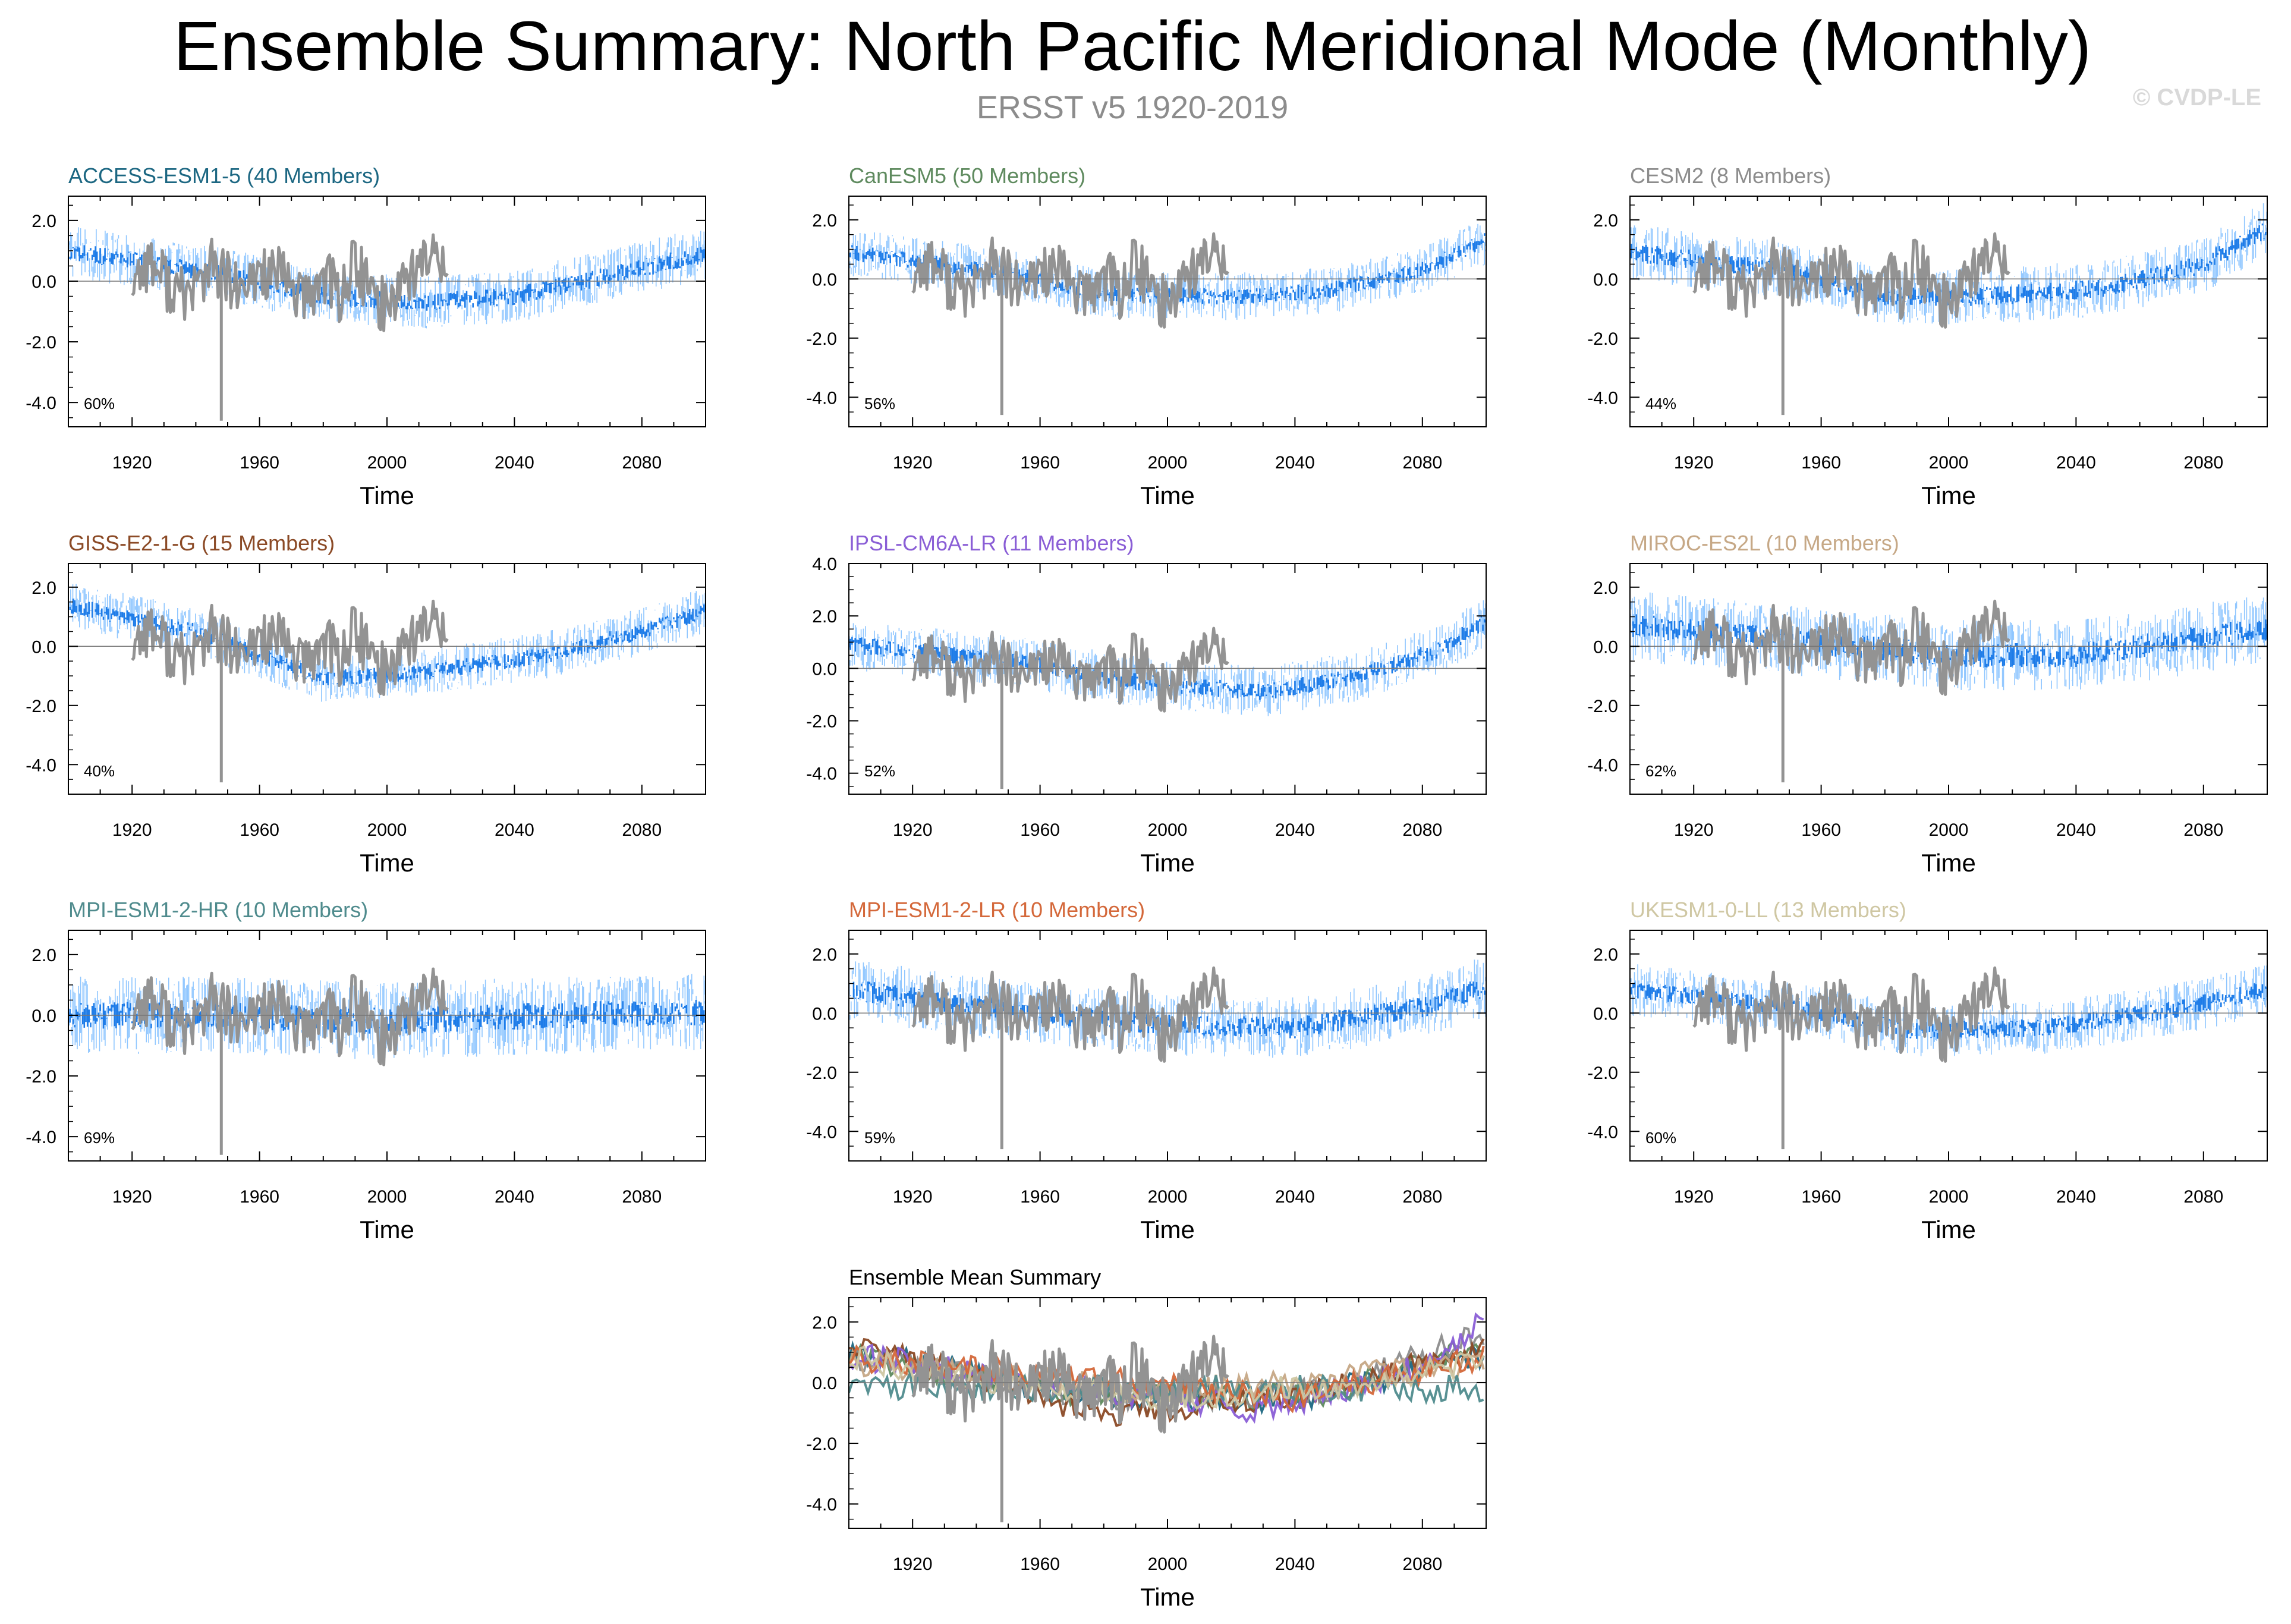 This screenshot has height=1624, width=2291. I want to click on copyright-watermark: © CVDP-LE, so click(2196, 97).